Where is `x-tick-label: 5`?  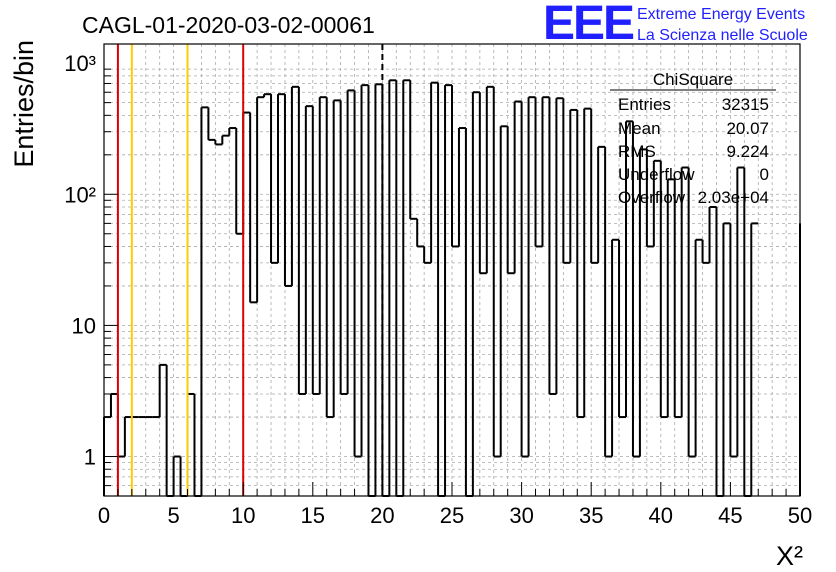 x-tick-label: 5 is located at coordinates (173, 515).